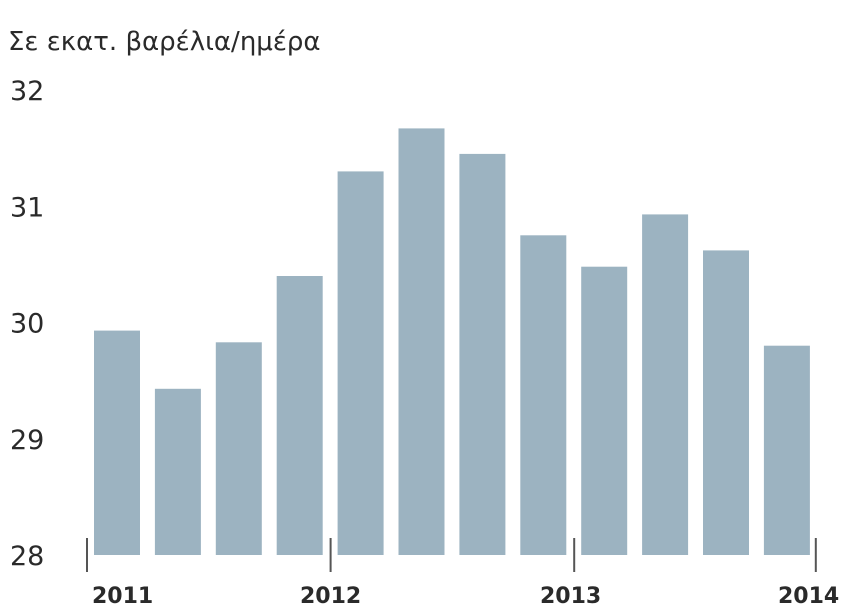  I want to click on x-tick-label: 2011, so click(122, 596).